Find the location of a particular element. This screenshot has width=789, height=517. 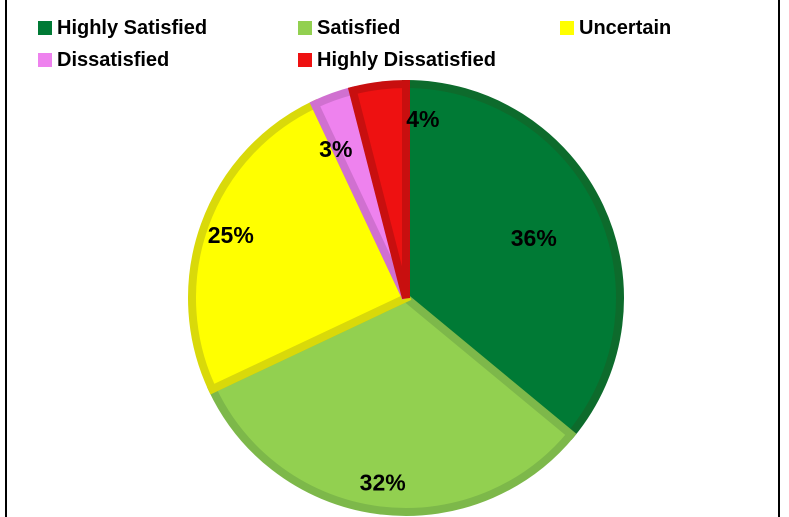

legend-label: Satisfied is located at coordinates (359, 27).